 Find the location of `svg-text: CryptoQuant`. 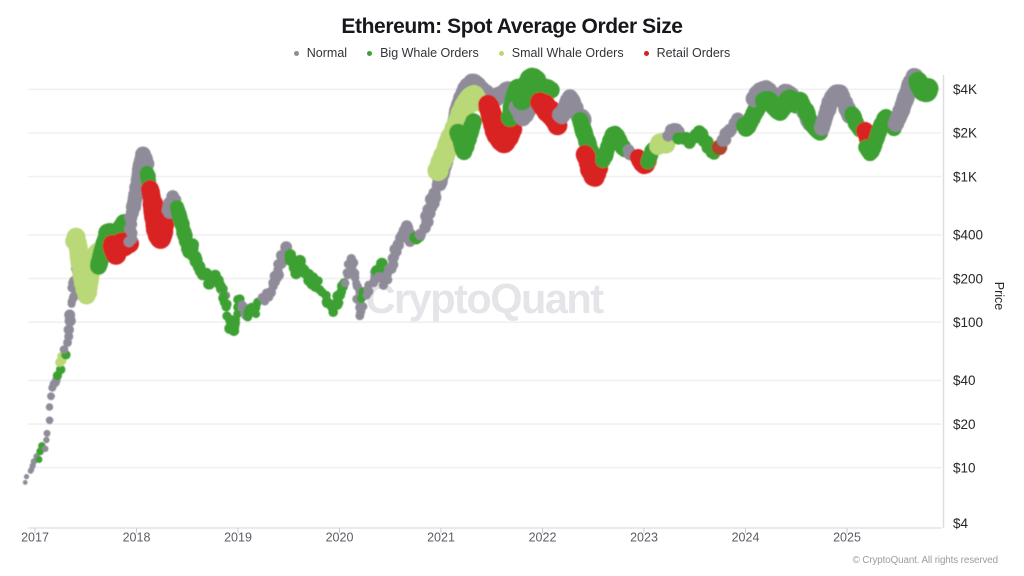

svg-text: CryptoQuant is located at coordinates (485, 298).